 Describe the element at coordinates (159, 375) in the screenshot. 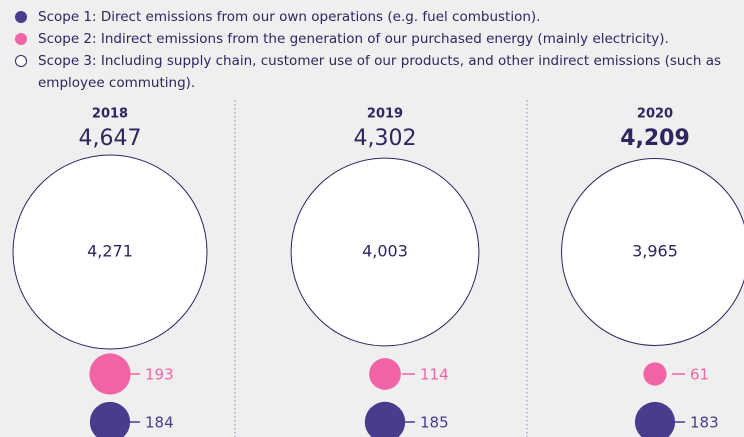

I see `bubble-label: 193` at that location.